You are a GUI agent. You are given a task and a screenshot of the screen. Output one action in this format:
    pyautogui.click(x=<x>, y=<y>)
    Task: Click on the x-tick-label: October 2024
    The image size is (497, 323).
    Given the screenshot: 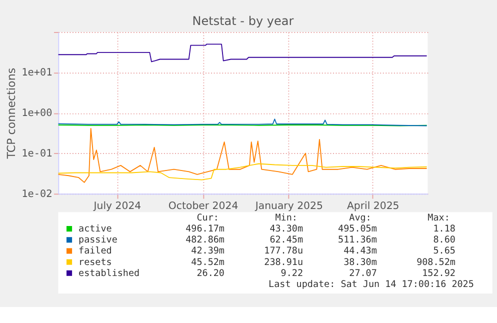 What is the action you would take?
    pyautogui.click(x=203, y=206)
    